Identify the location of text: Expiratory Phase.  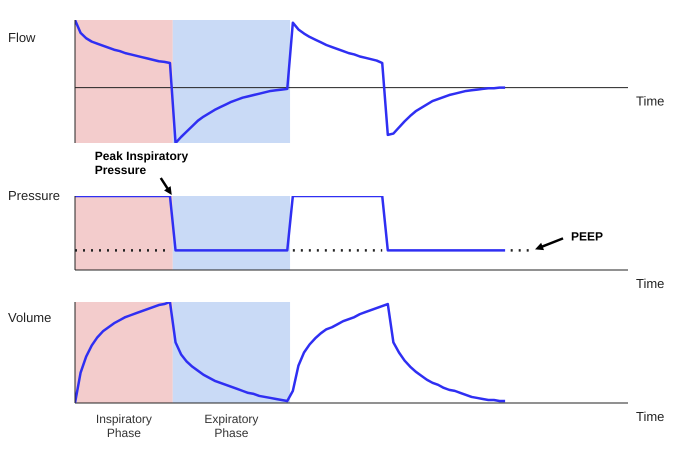
(231, 426).